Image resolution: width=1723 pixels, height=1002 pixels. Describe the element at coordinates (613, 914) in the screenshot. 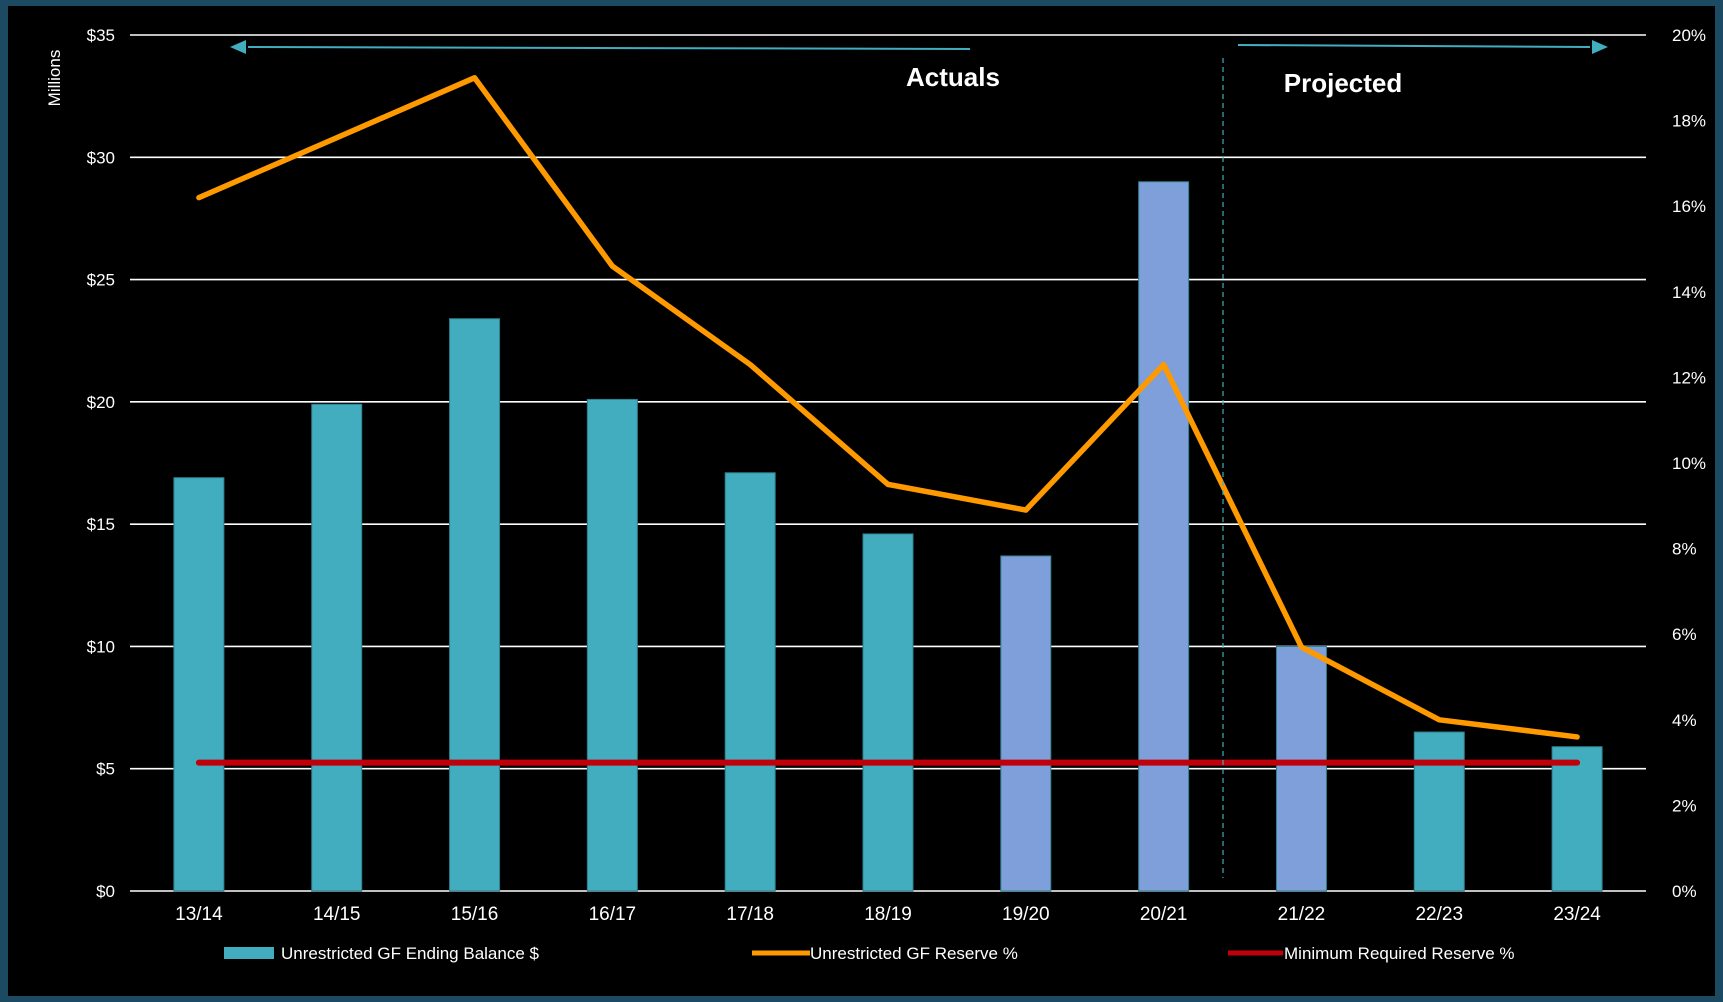

I see `category-label: 16/17` at that location.